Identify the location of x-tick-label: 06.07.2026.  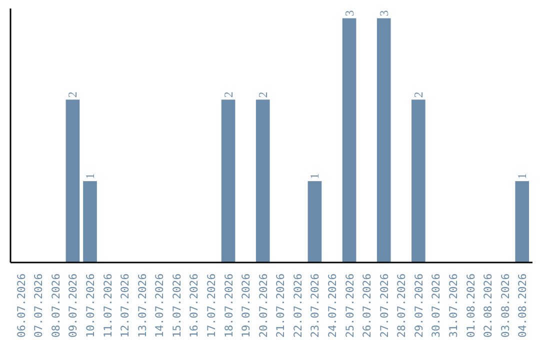
(21, 306).